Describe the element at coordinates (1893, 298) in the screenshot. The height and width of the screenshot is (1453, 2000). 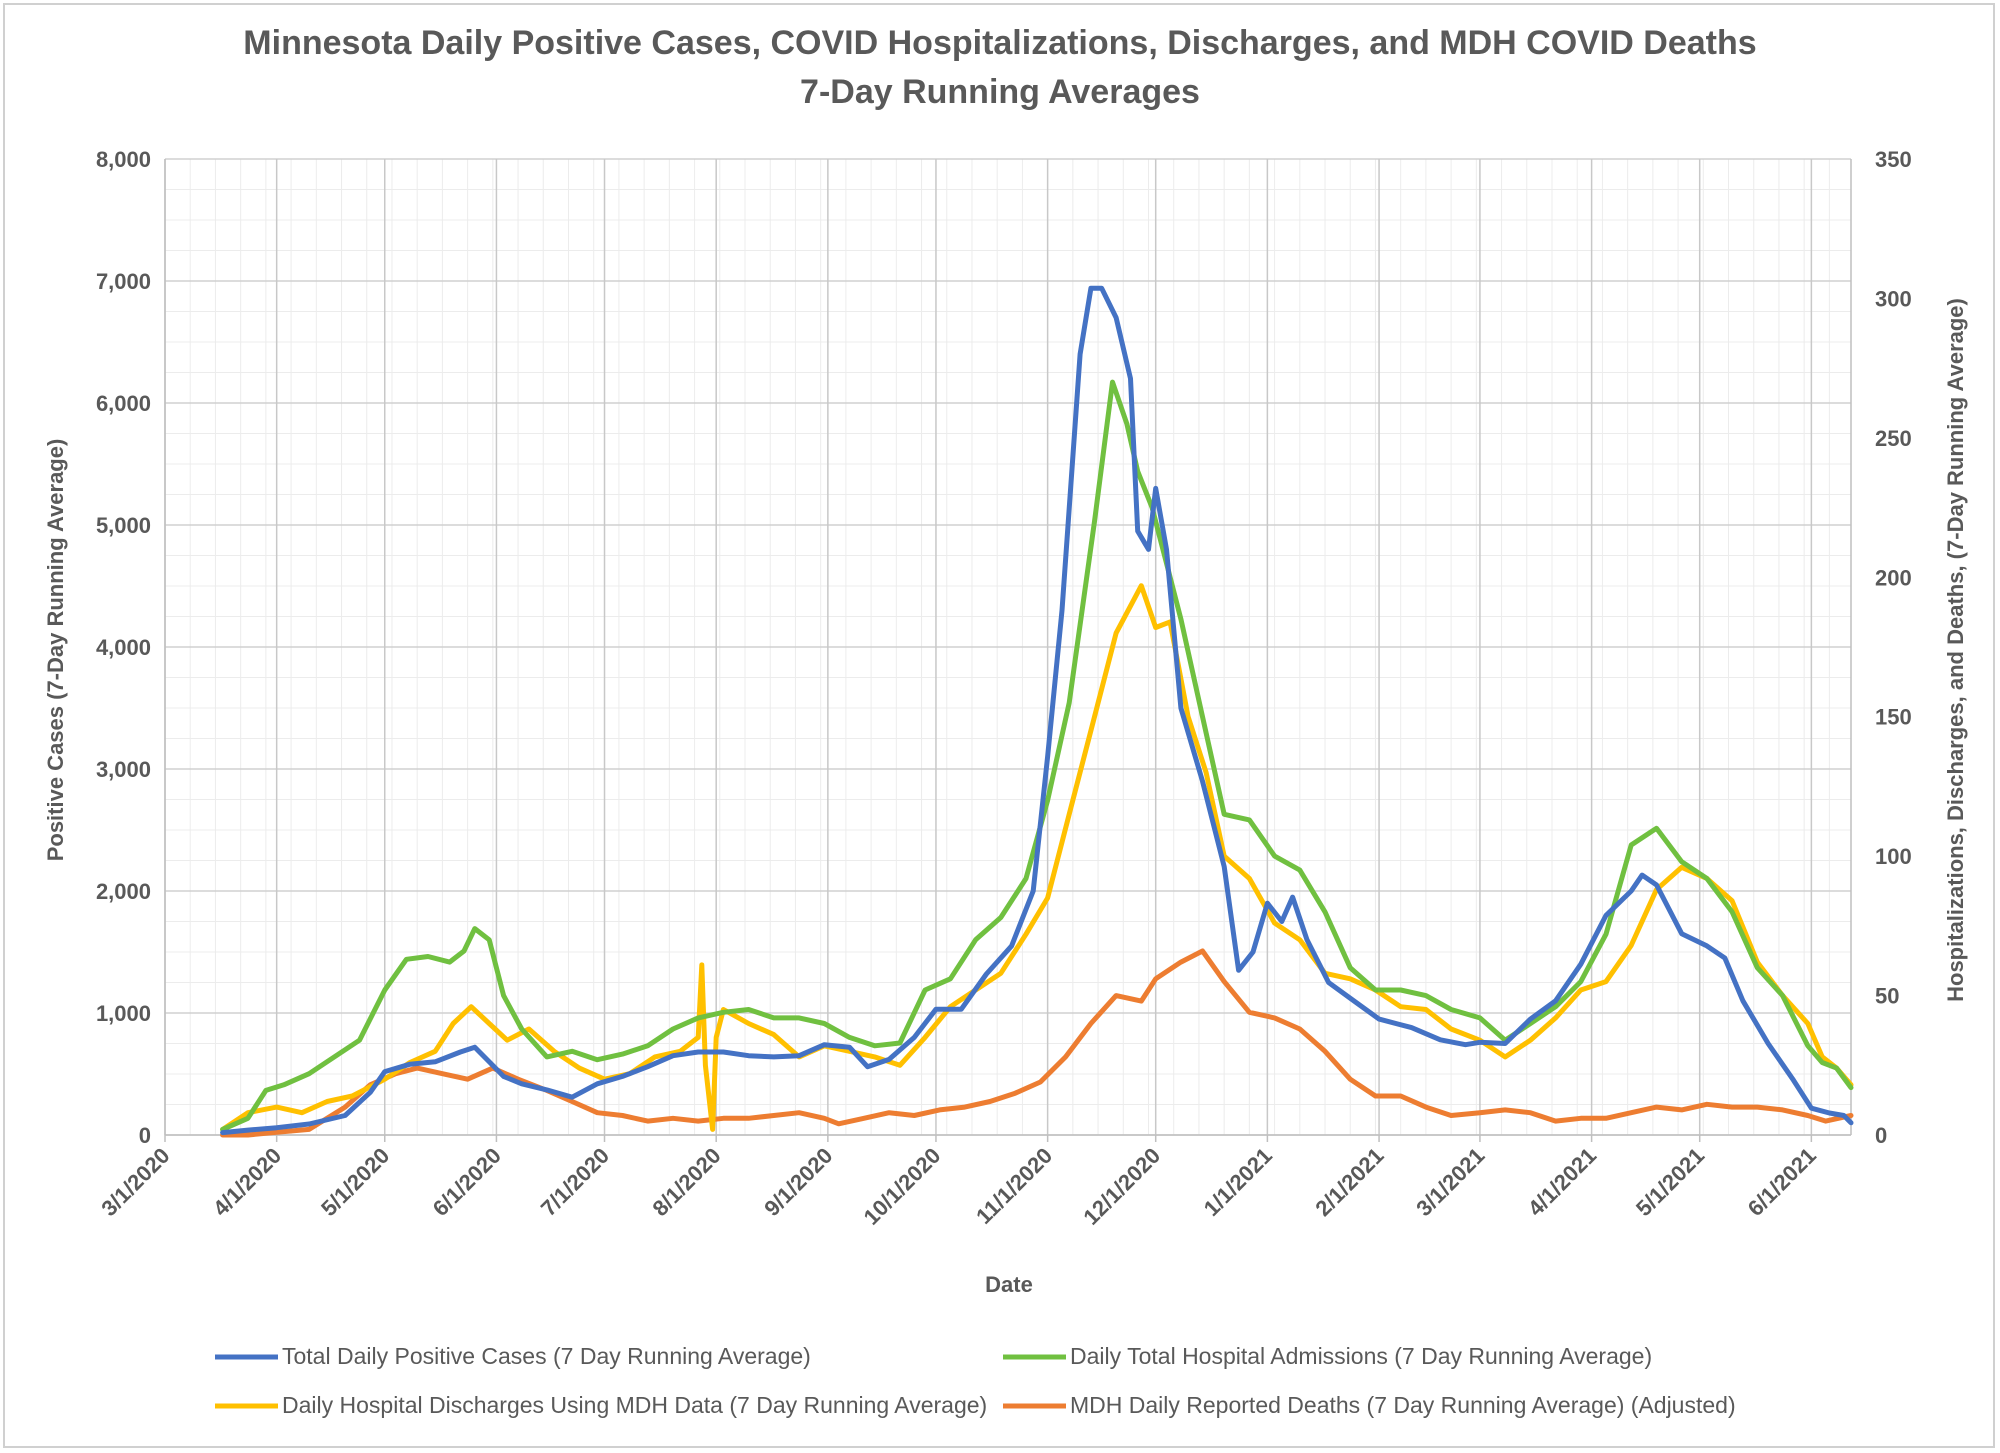
I see `y2-tick-label: 300` at that location.